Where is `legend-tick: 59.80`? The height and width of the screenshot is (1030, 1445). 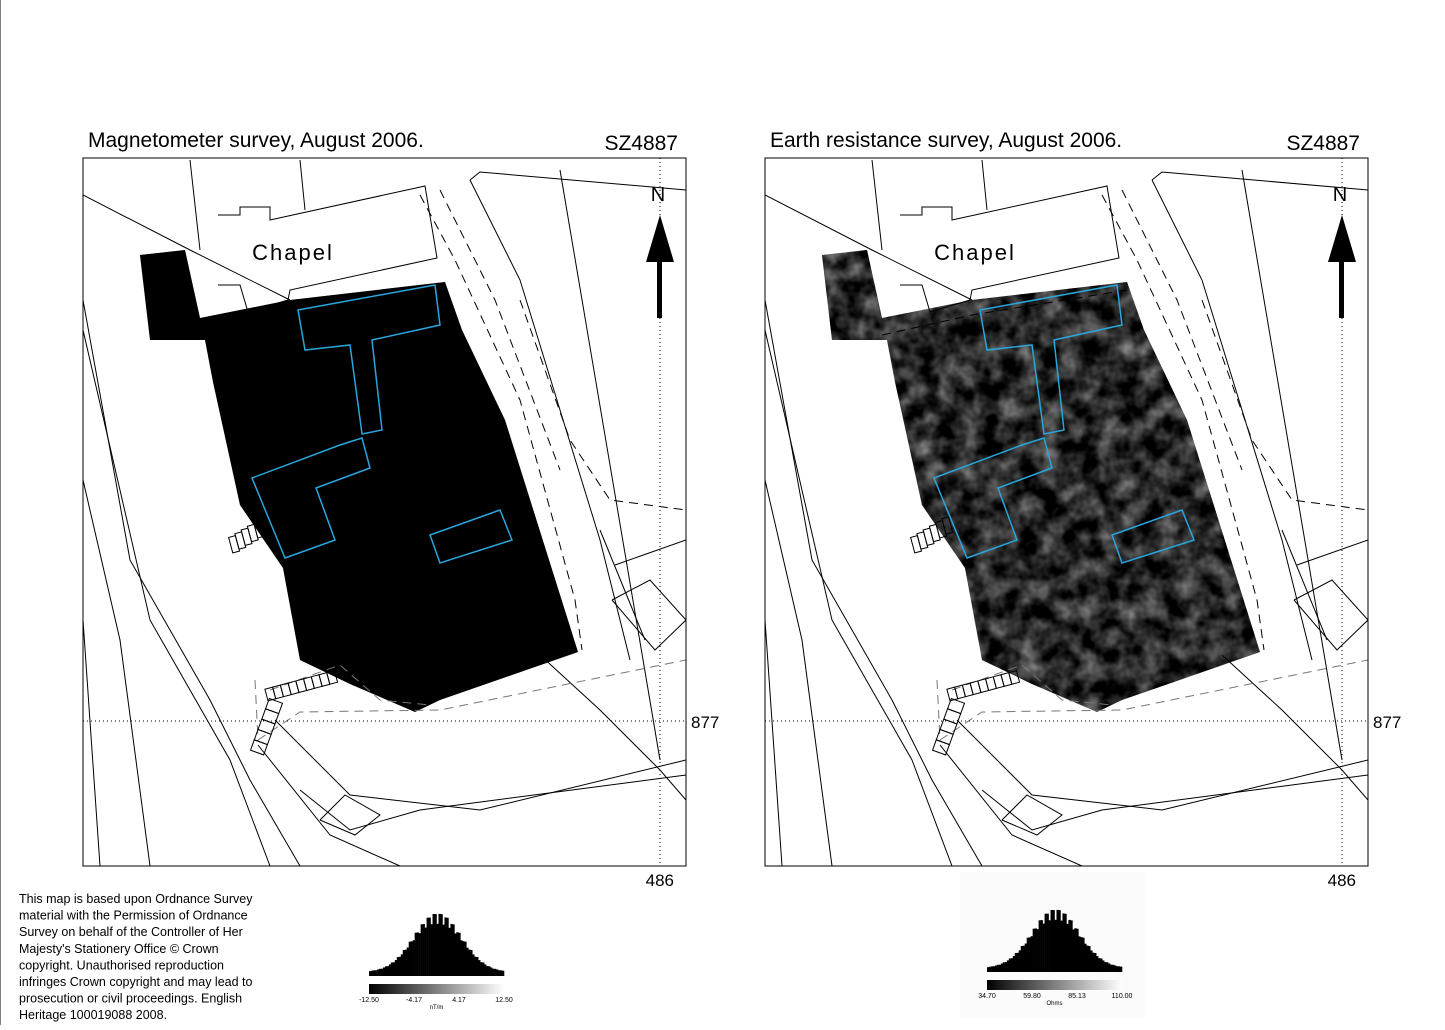 legend-tick: 59.80 is located at coordinates (1032, 996).